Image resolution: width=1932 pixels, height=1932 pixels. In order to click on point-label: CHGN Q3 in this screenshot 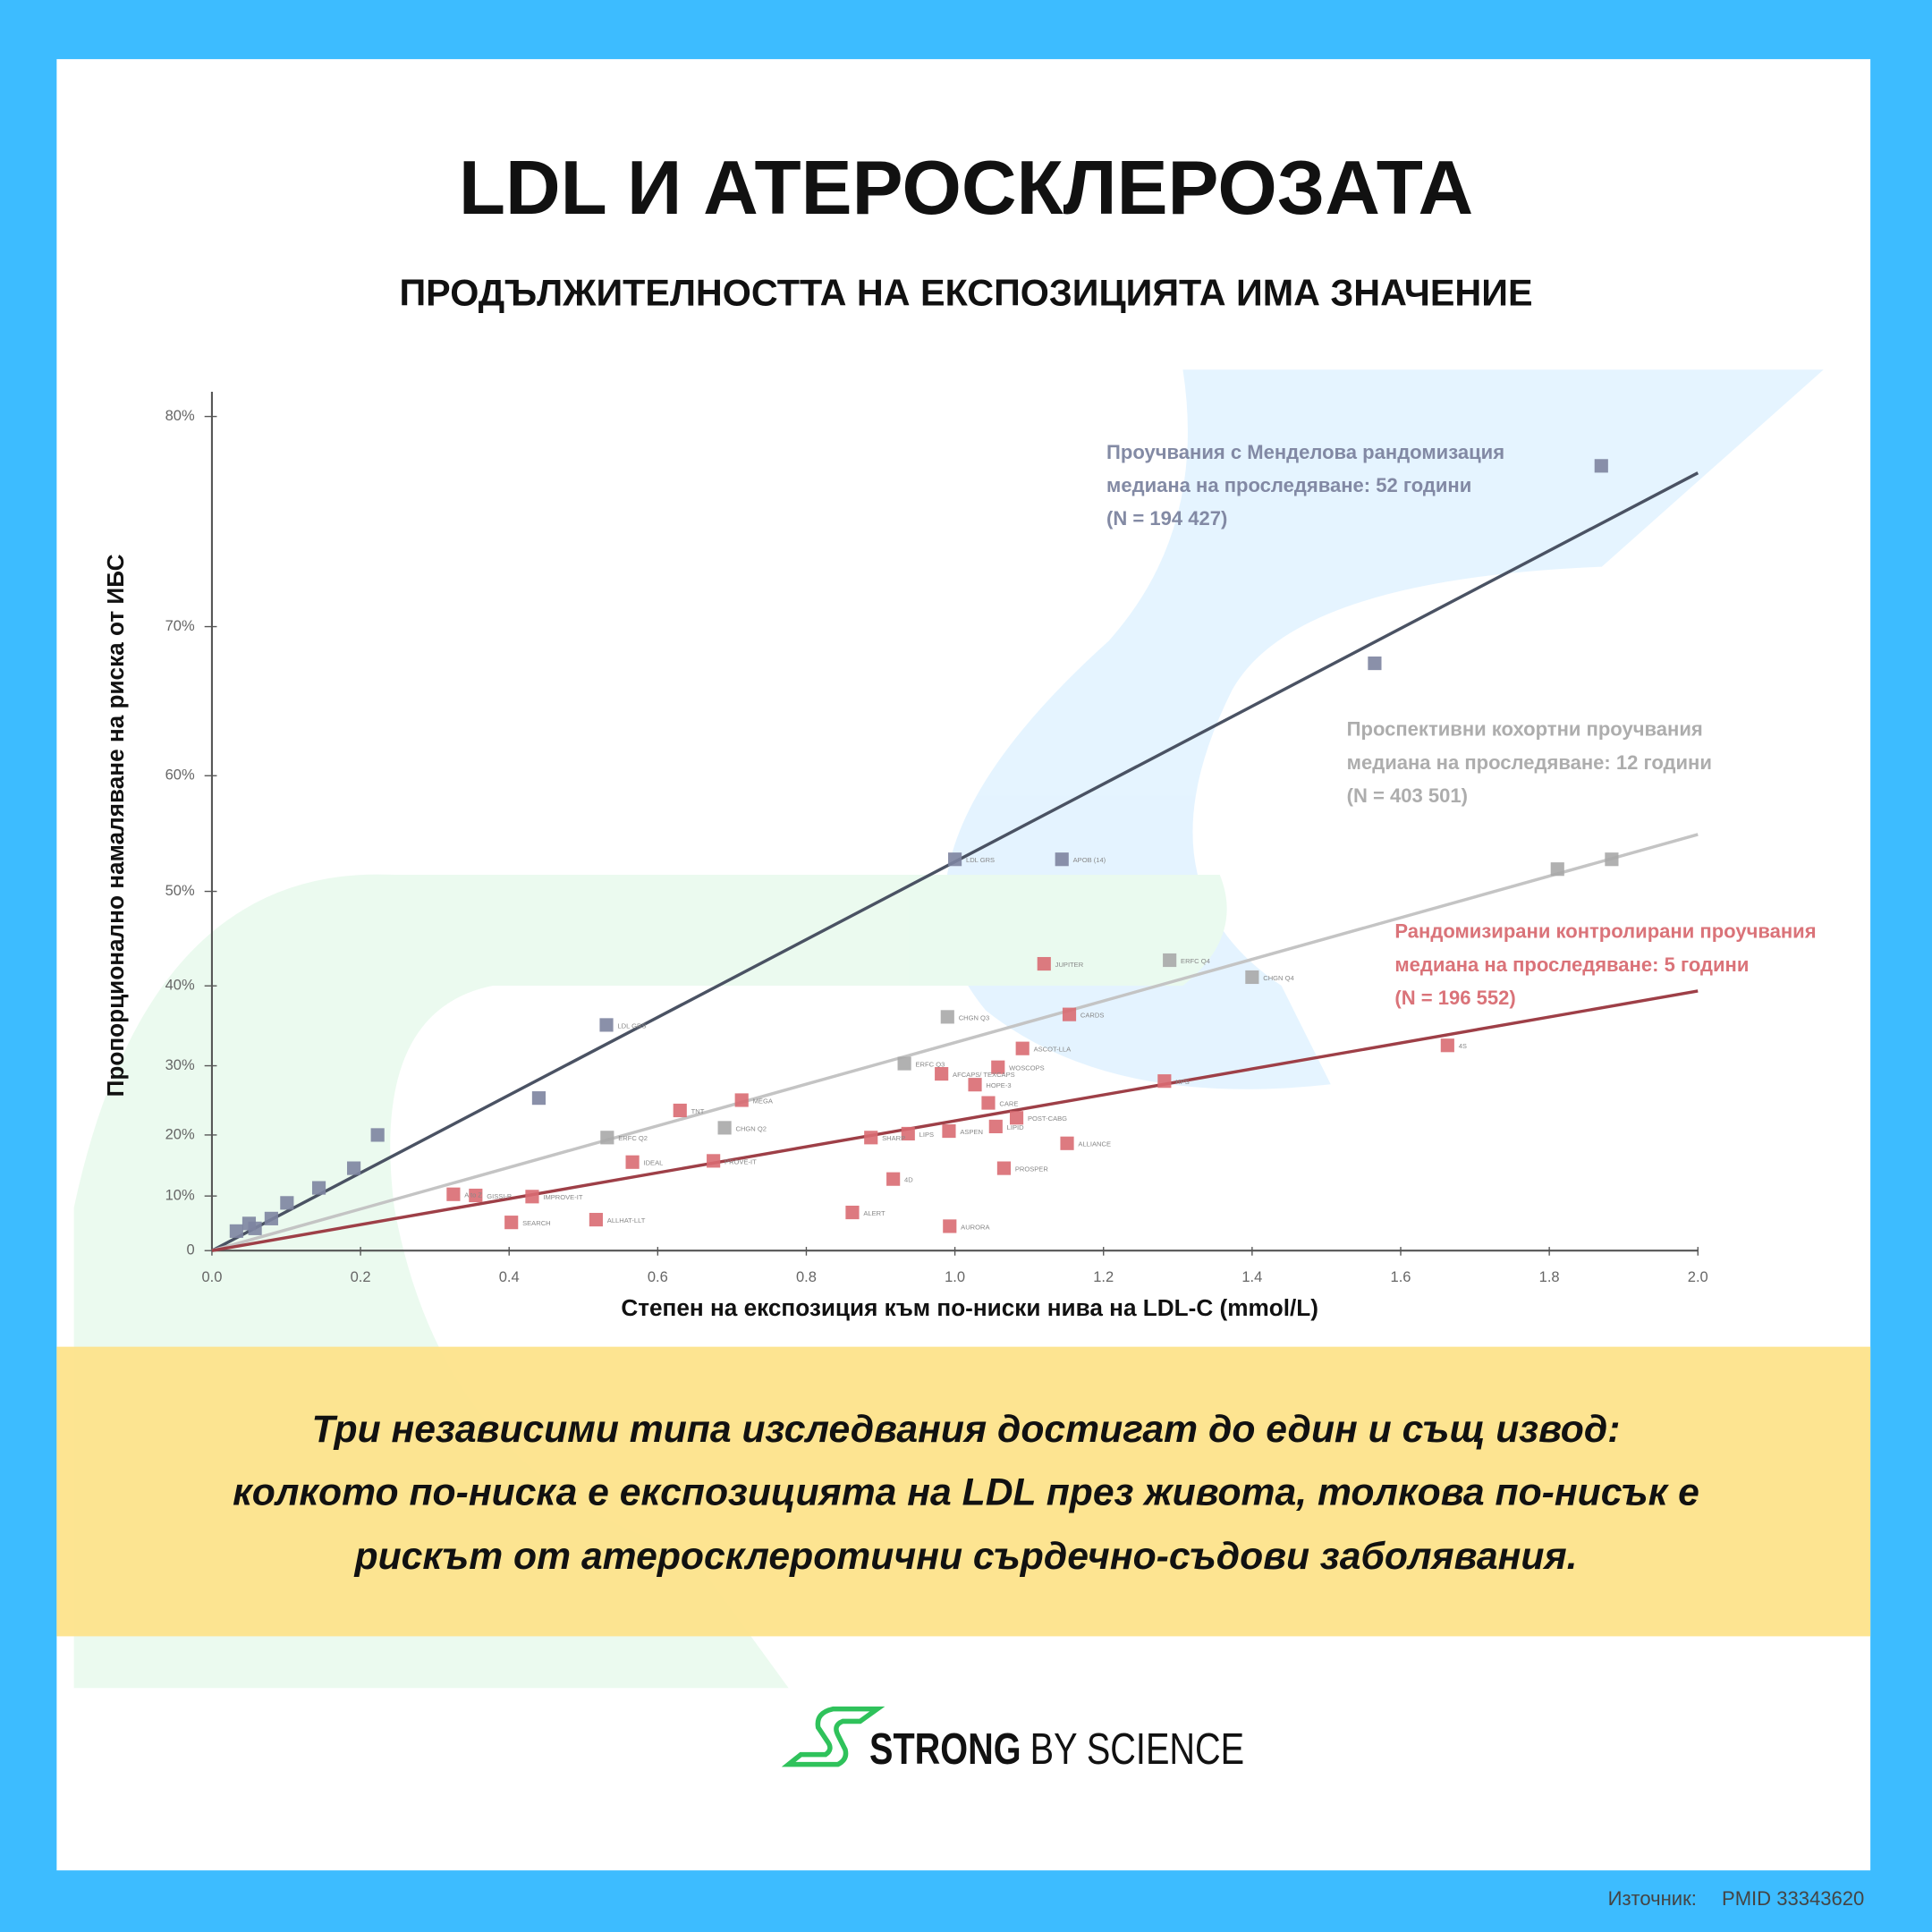, I will do `click(974, 1017)`.